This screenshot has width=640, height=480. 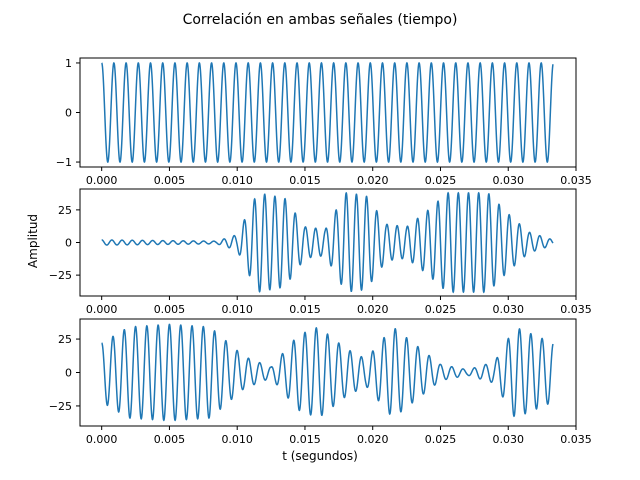 I want to click on panel-2-x-tick-label: 0.035, so click(x=576, y=309).